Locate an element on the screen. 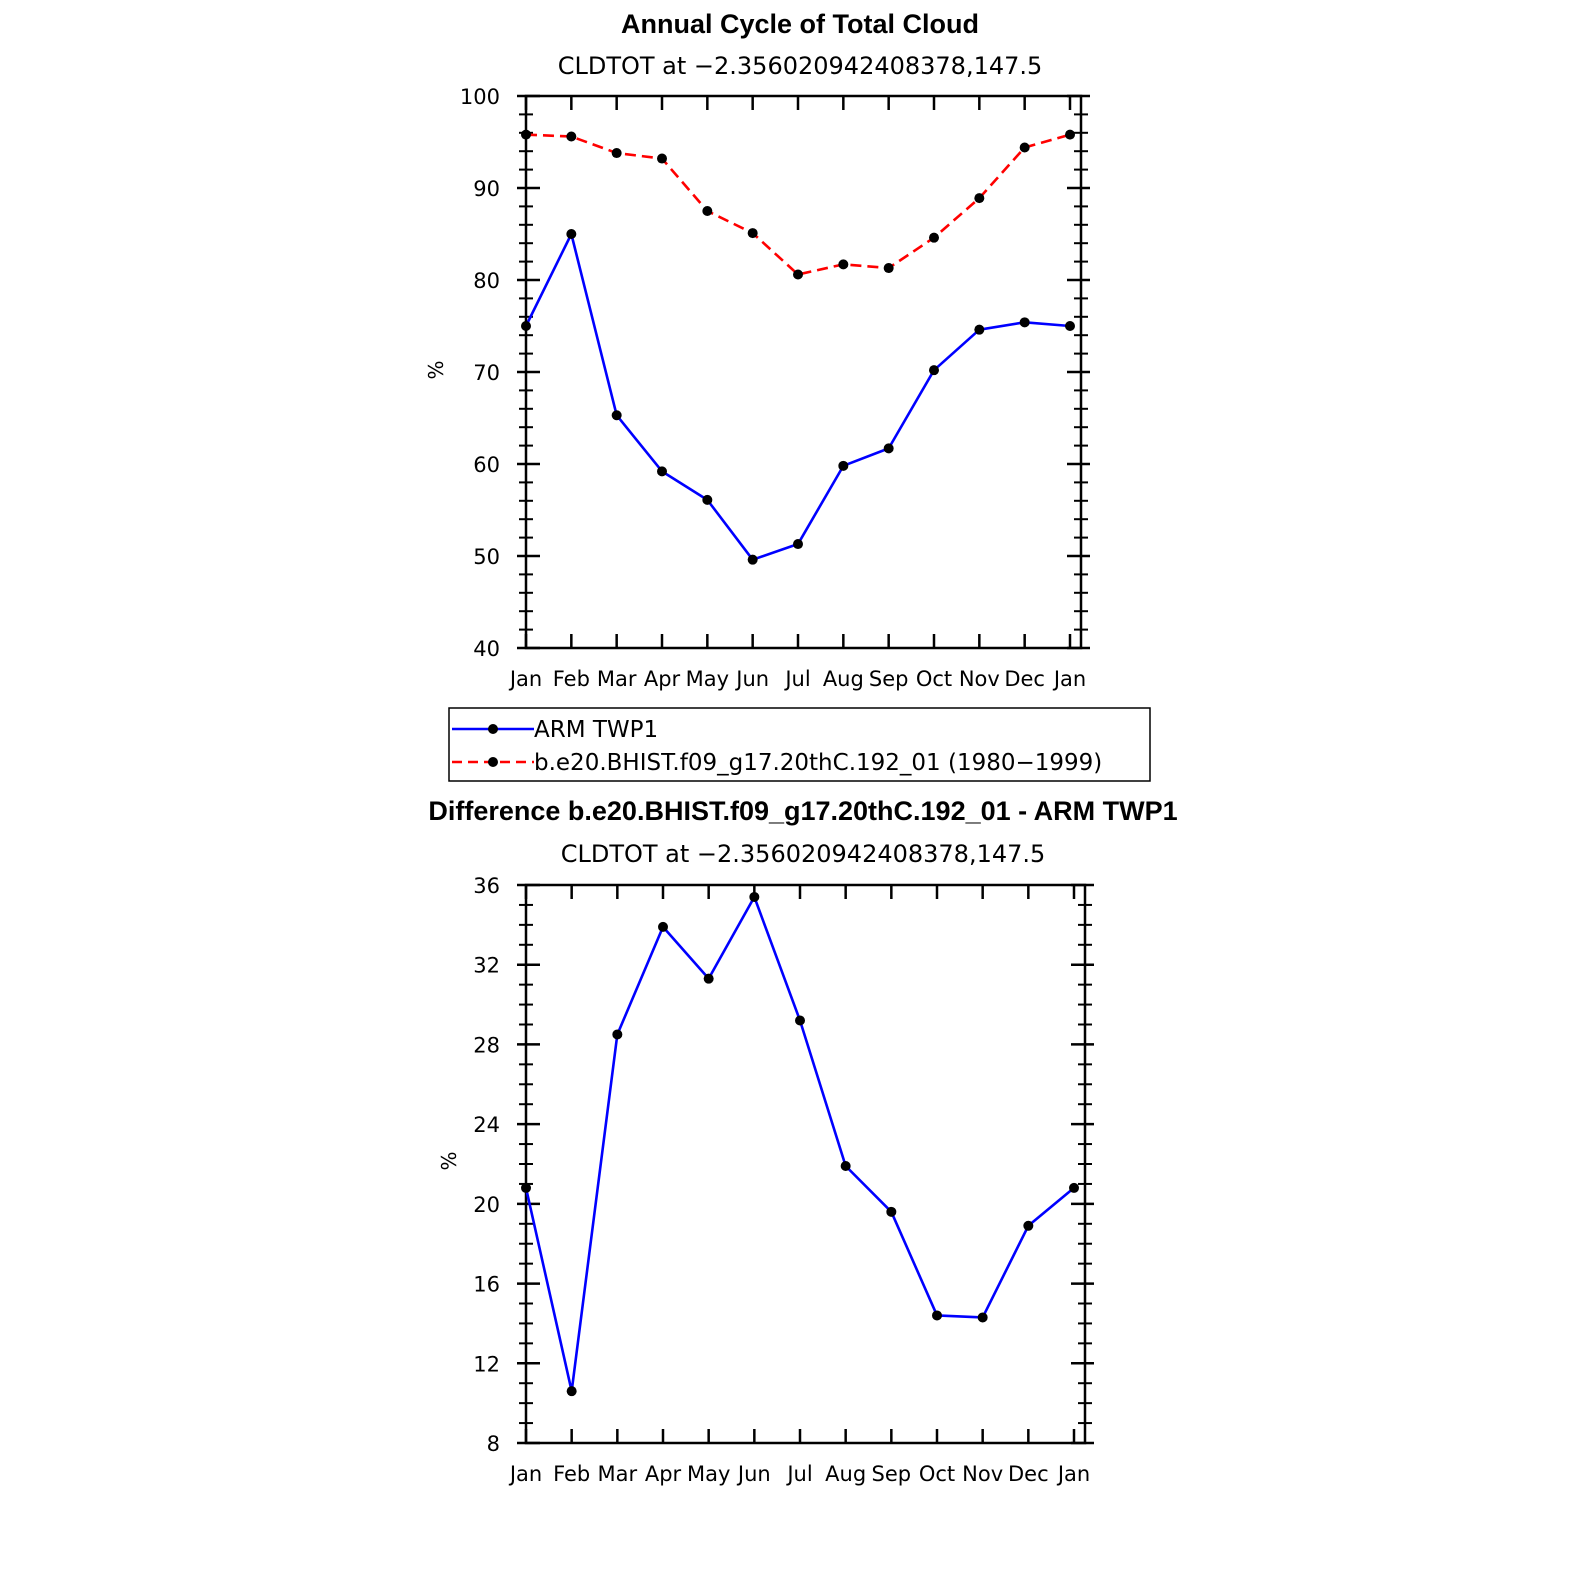 The image size is (1574, 1574). y-tick-label: 32 is located at coordinates (486, 966).